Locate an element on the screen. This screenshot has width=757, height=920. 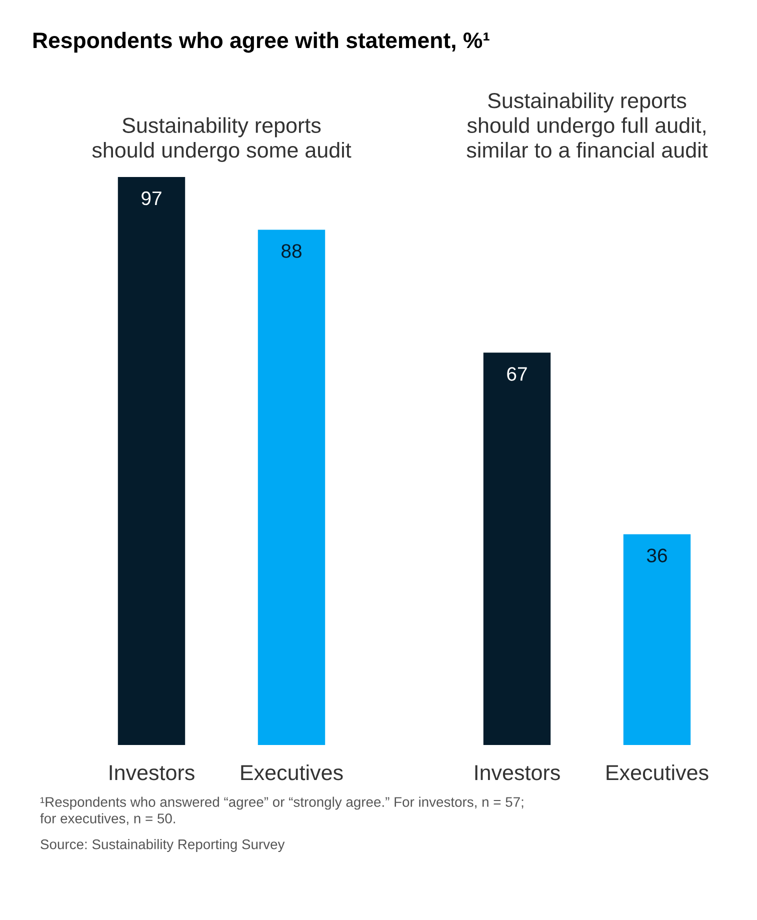
chart-title: Respondents who agree with statement, %¹ is located at coordinates (261, 42).